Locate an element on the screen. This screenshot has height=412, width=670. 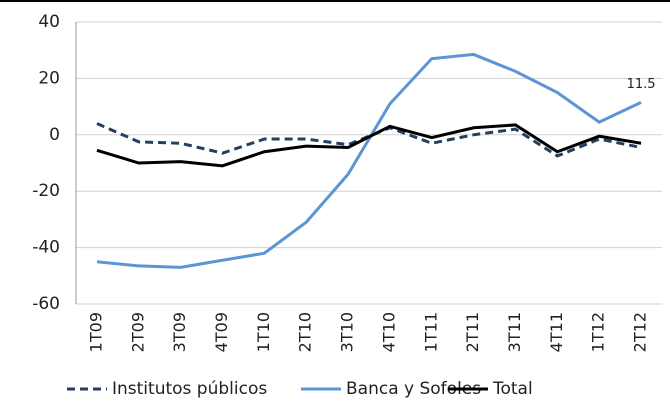
x-tick-label: 4T09 is located at coordinates (221, 332).